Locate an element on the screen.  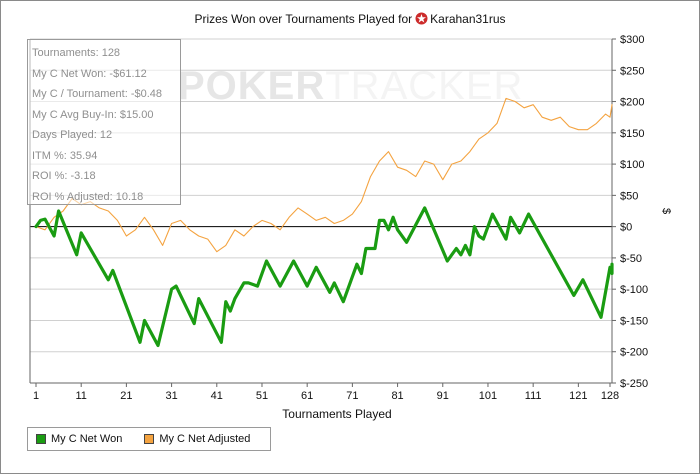
y-tick-label: $-50 is located at coordinates (631, 259).